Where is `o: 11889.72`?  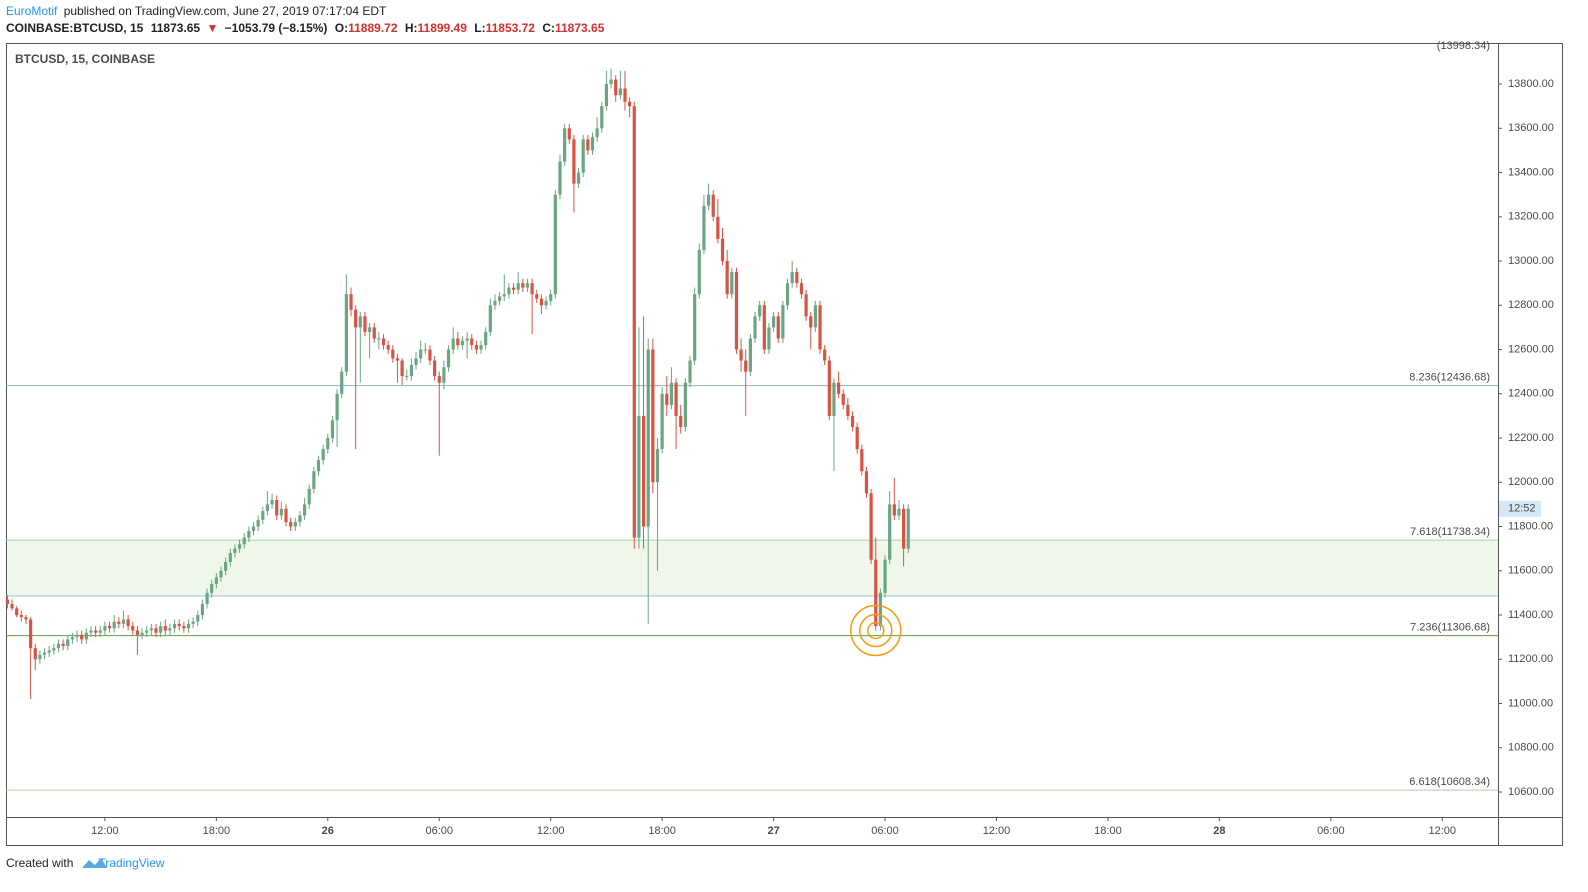 o: 11889.72 is located at coordinates (373, 28).